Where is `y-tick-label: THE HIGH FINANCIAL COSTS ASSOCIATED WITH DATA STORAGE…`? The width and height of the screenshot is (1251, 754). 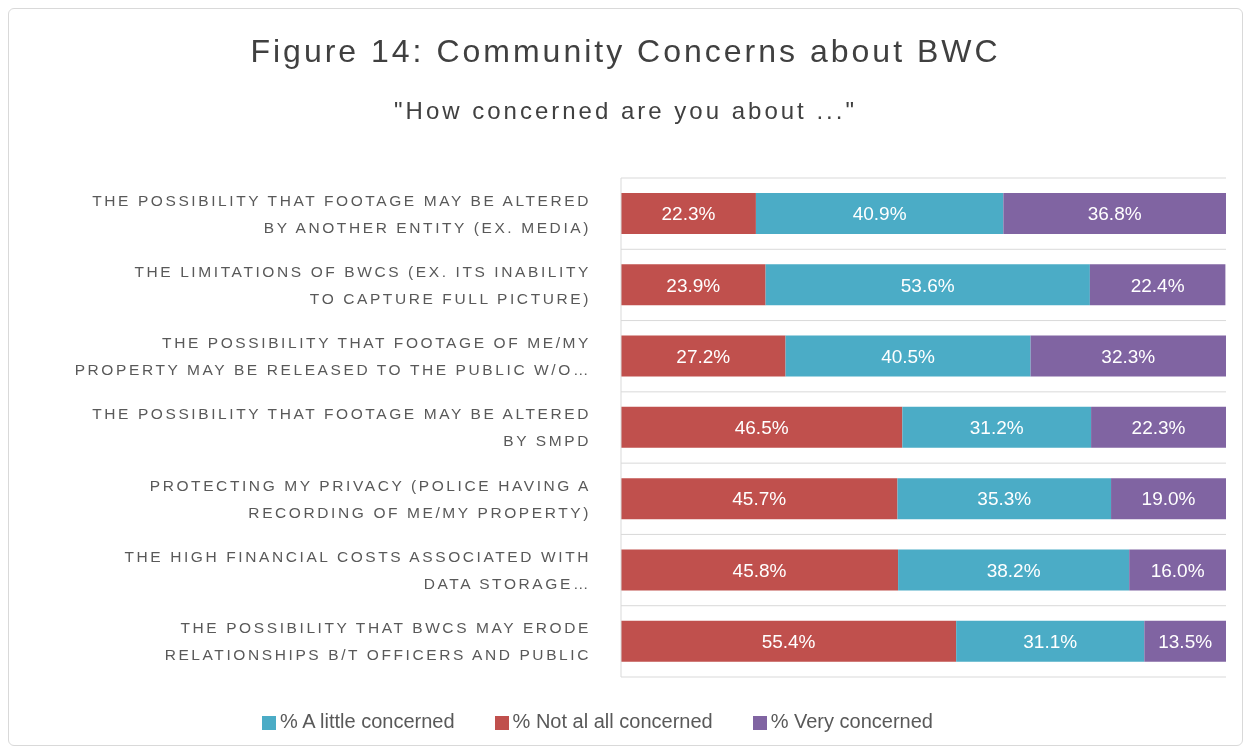
y-tick-label: THE HIGH FINANCIAL COSTS ASSOCIATED WITH DATA STORAGE… is located at coordinates (357, 570).